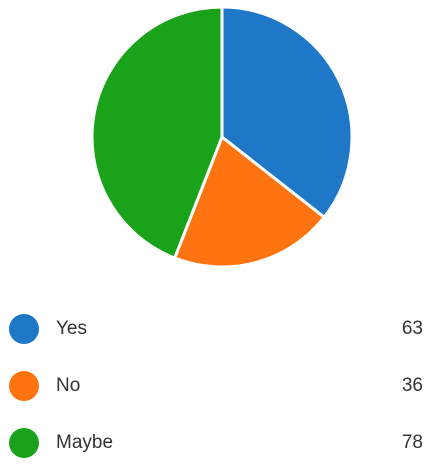 This screenshot has height=476, width=429. I want to click on legend-value-maybe: 78, so click(412, 443).